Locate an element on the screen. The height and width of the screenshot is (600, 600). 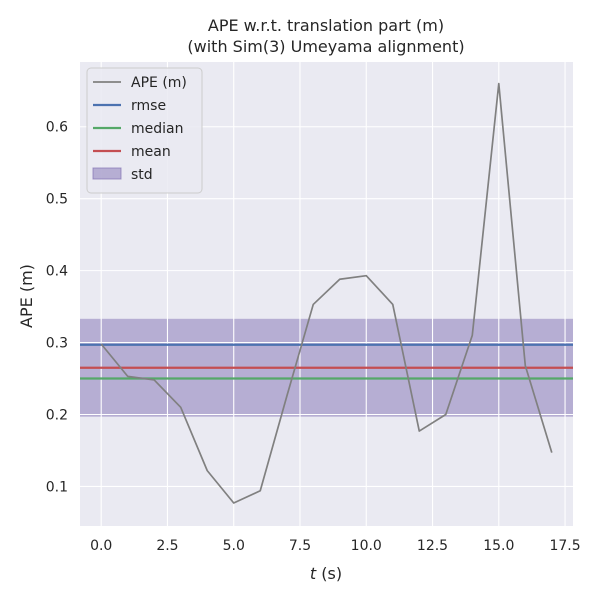
y-tick-label: 0.2 is located at coordinates (57, 415).